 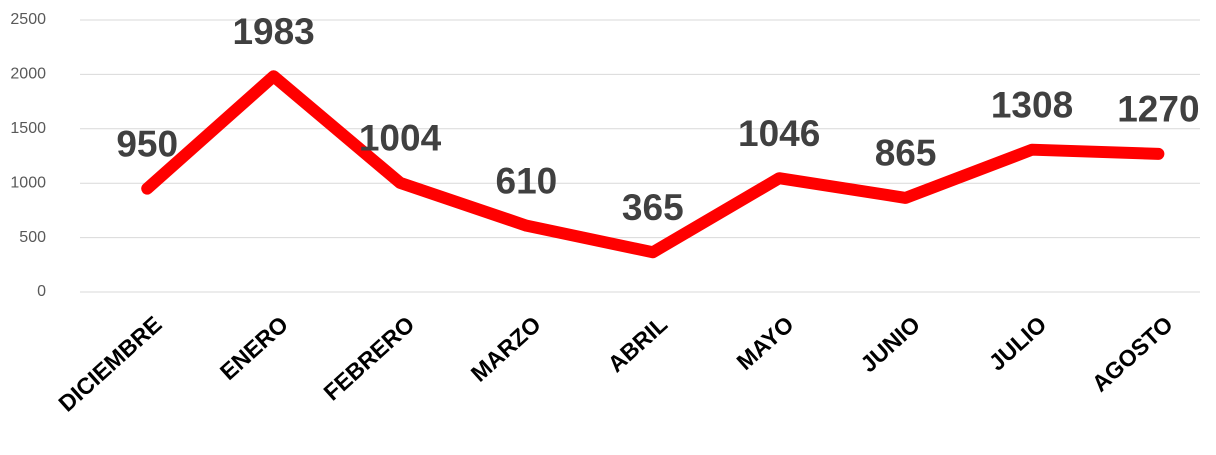 What do you see at coordinates (765, 343) in the screenshot?
I see `x-tick-label: MAYO` at bounding box center [765, 343].